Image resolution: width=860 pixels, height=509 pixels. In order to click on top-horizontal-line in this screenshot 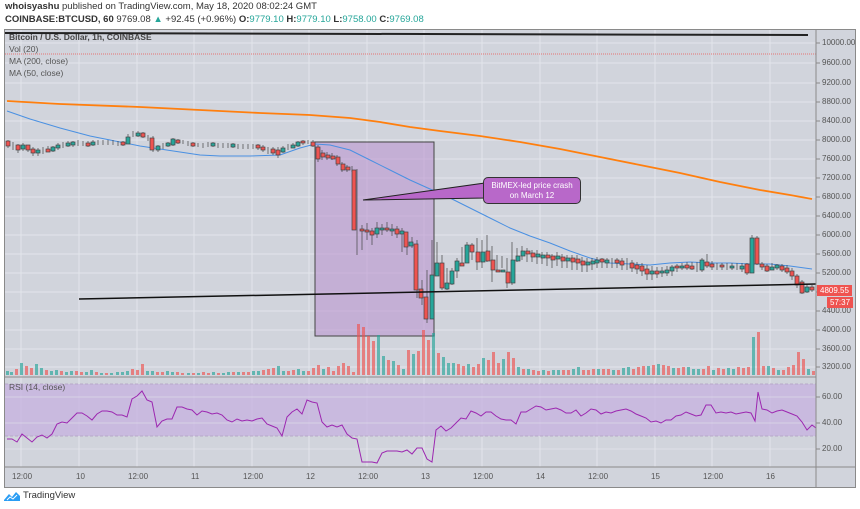, I will do `click(406, 34)`.